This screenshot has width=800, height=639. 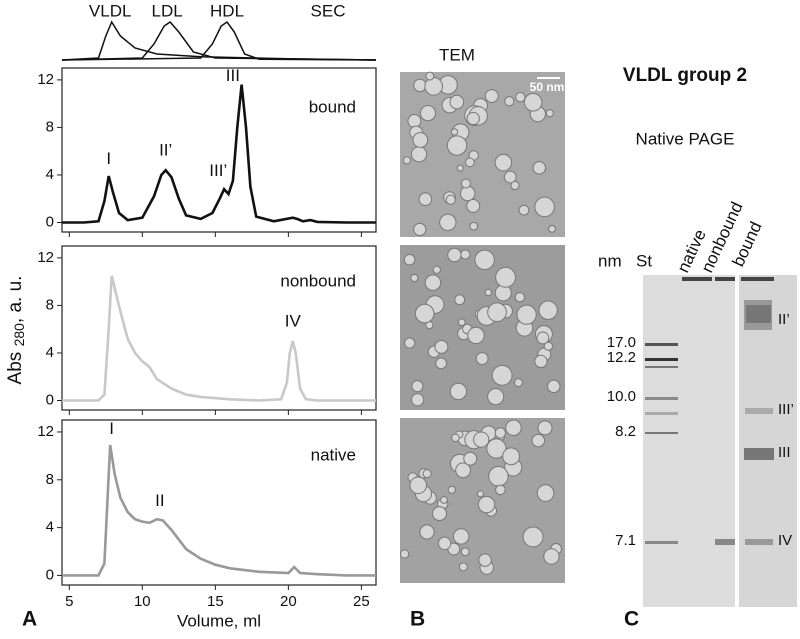 I want to click on y-tick-label: 4, so click(x=50, y=352).